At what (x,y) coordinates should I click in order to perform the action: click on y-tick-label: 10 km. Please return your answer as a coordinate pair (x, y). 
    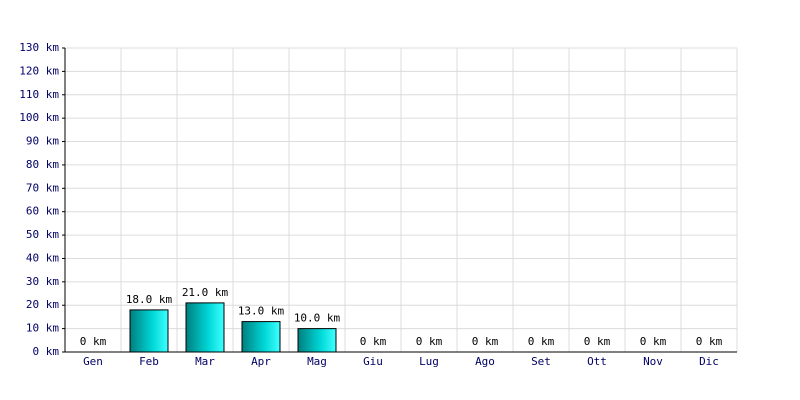
    Looking at the image, I should click on (42, 328).